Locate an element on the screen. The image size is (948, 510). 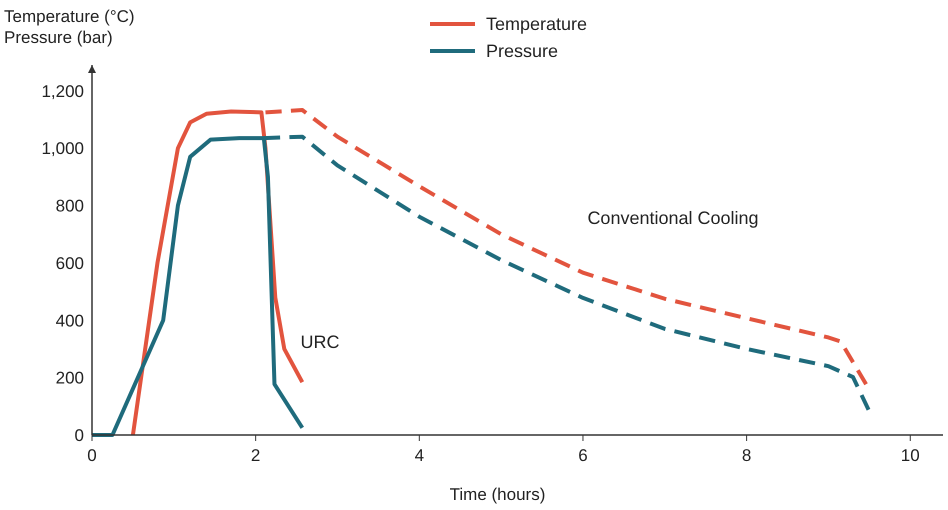
x-tick-label: 2 is located at coordinates (255, 455).